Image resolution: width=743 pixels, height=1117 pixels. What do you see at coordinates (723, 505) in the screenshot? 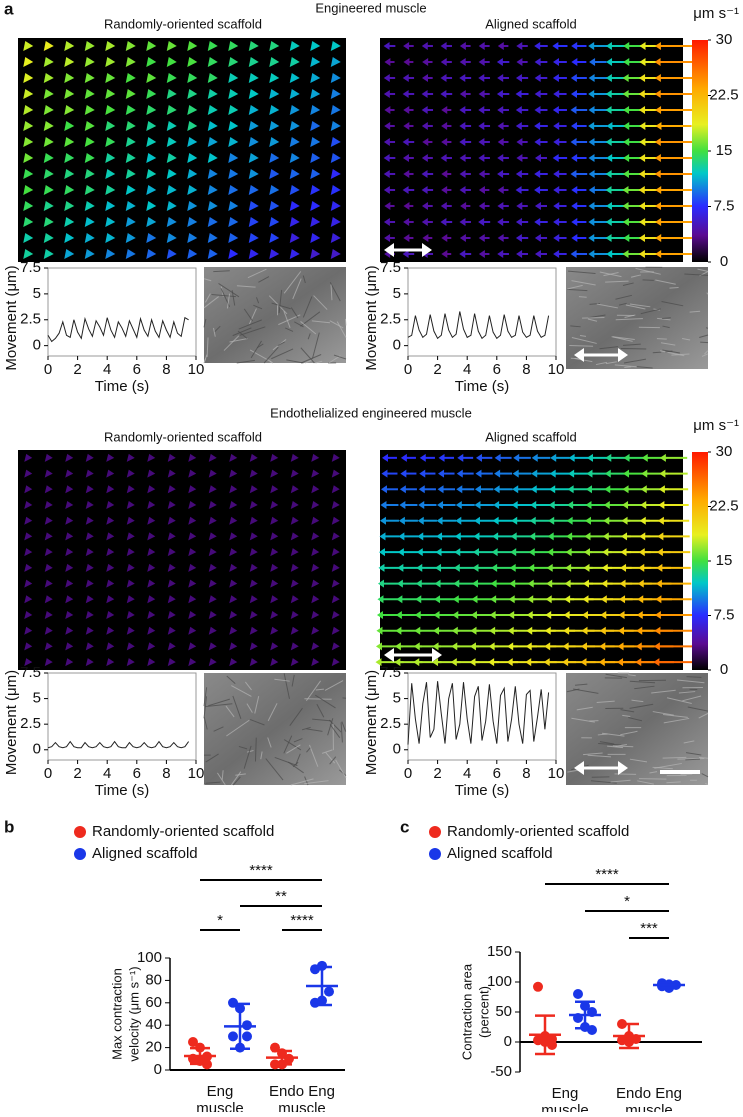
I see `colorbar-tick-label: 22.5` at bounding box center [723, 505].